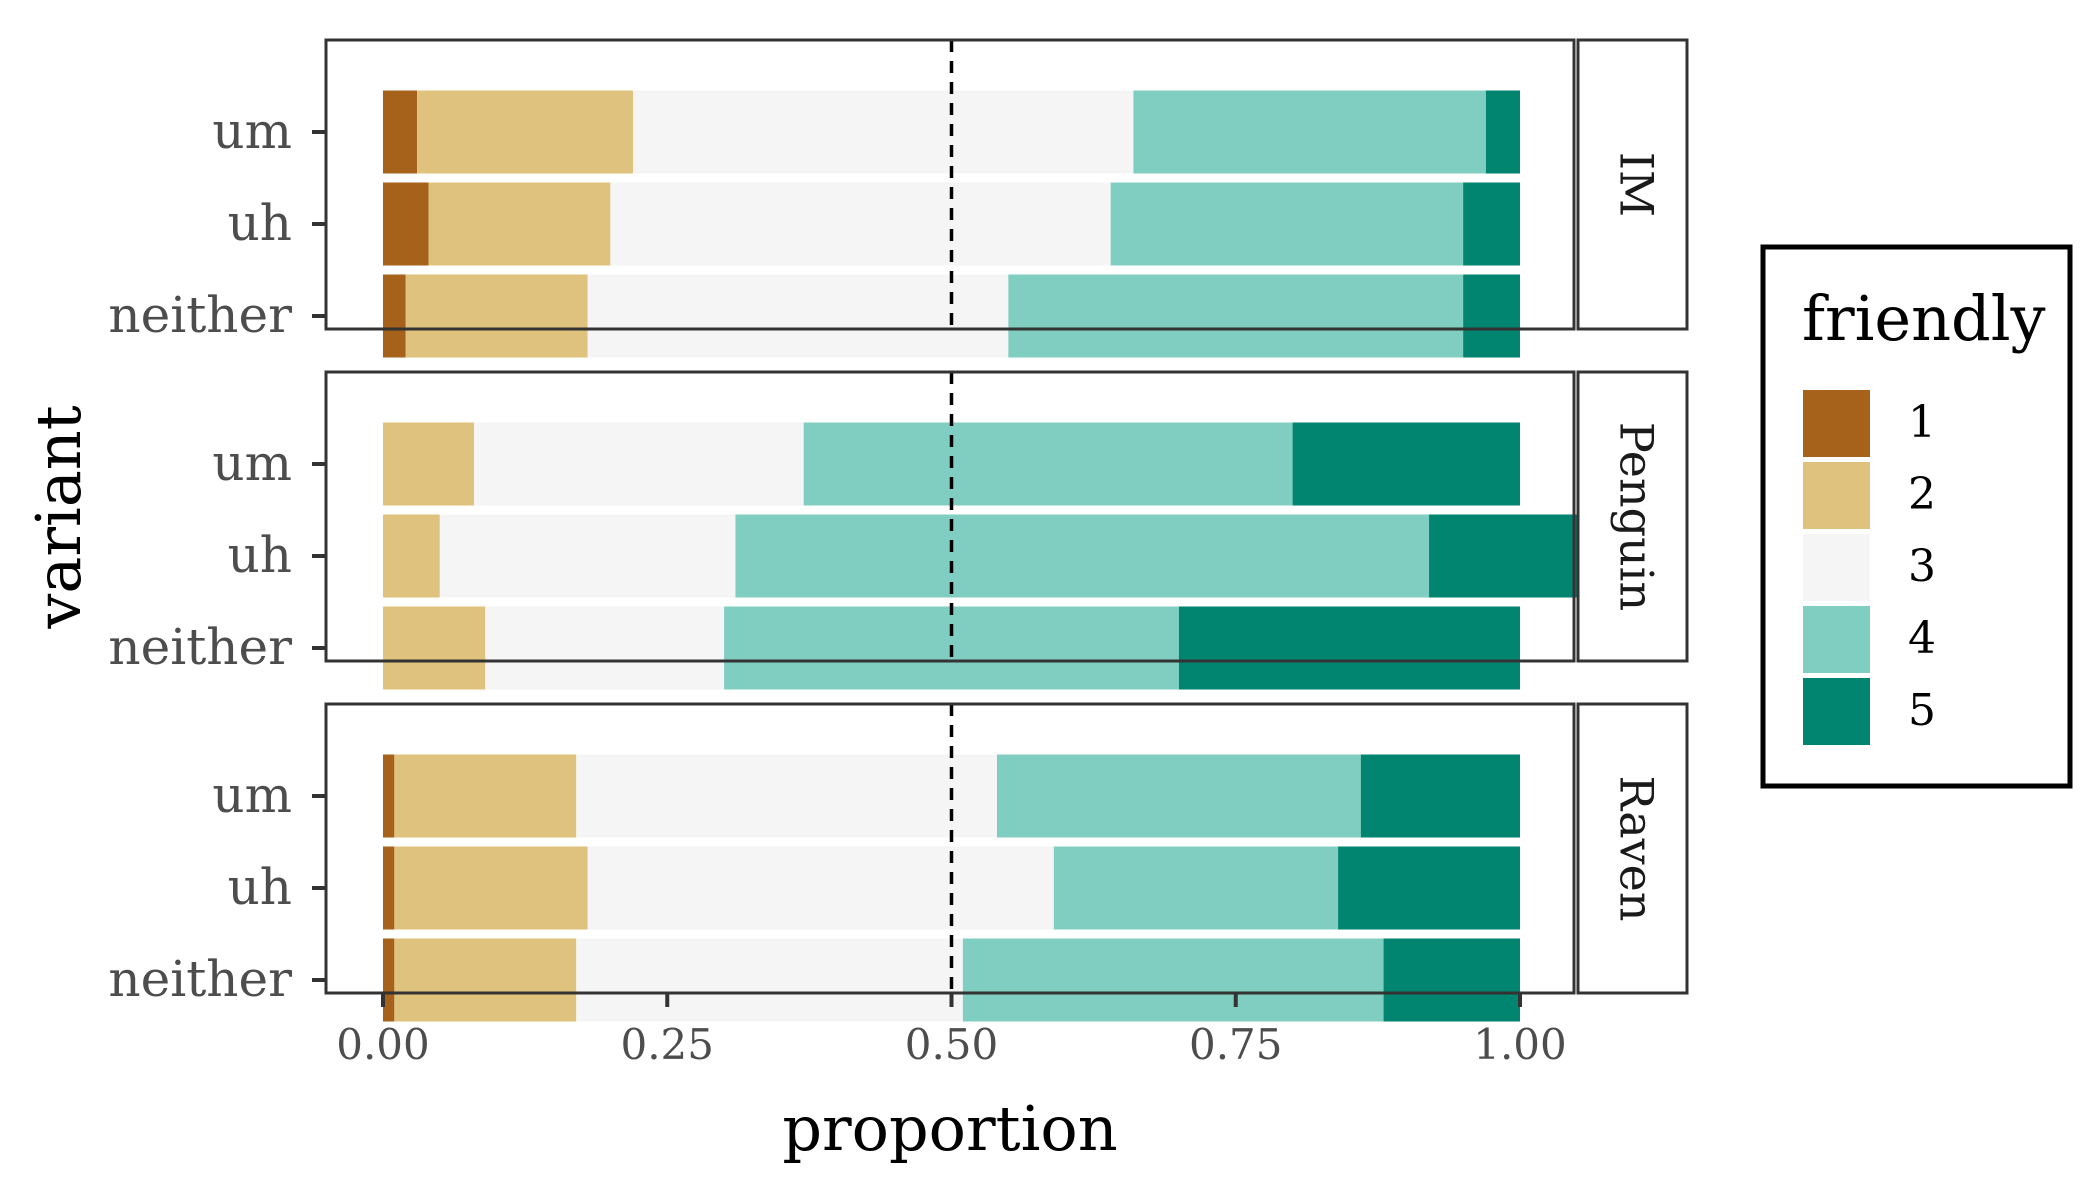 The width and height of the screenshot is (2100, 1200). What do you see at coordinates (1922, 494) in the screenshot?
I see `legend-label-2: 2` at bounding box center [1922, 494].